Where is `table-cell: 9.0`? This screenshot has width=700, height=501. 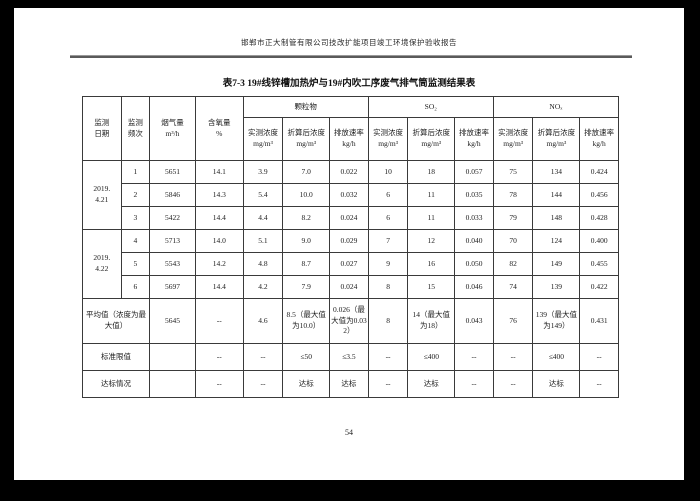 table-cell: 9.0 is located at coordinates (306, 241).